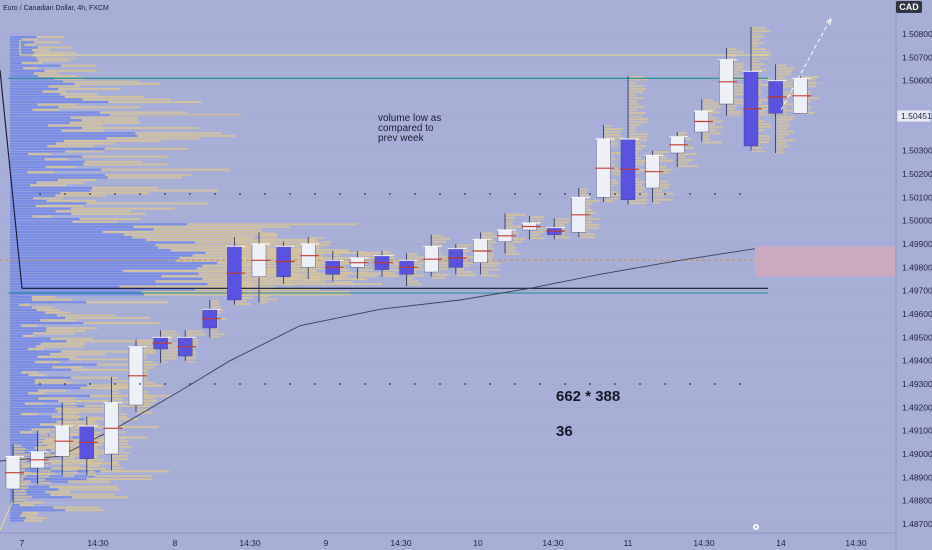  Describe the element at coordinates (917, 407) in the screenshot. I see `price-tick-label: 1.49200` at that location.